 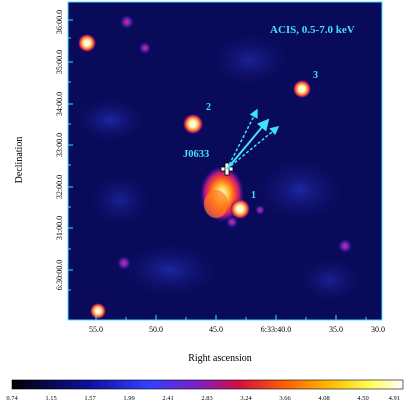 I want to click on colorbar-gradient, so click(x=207, y=384).